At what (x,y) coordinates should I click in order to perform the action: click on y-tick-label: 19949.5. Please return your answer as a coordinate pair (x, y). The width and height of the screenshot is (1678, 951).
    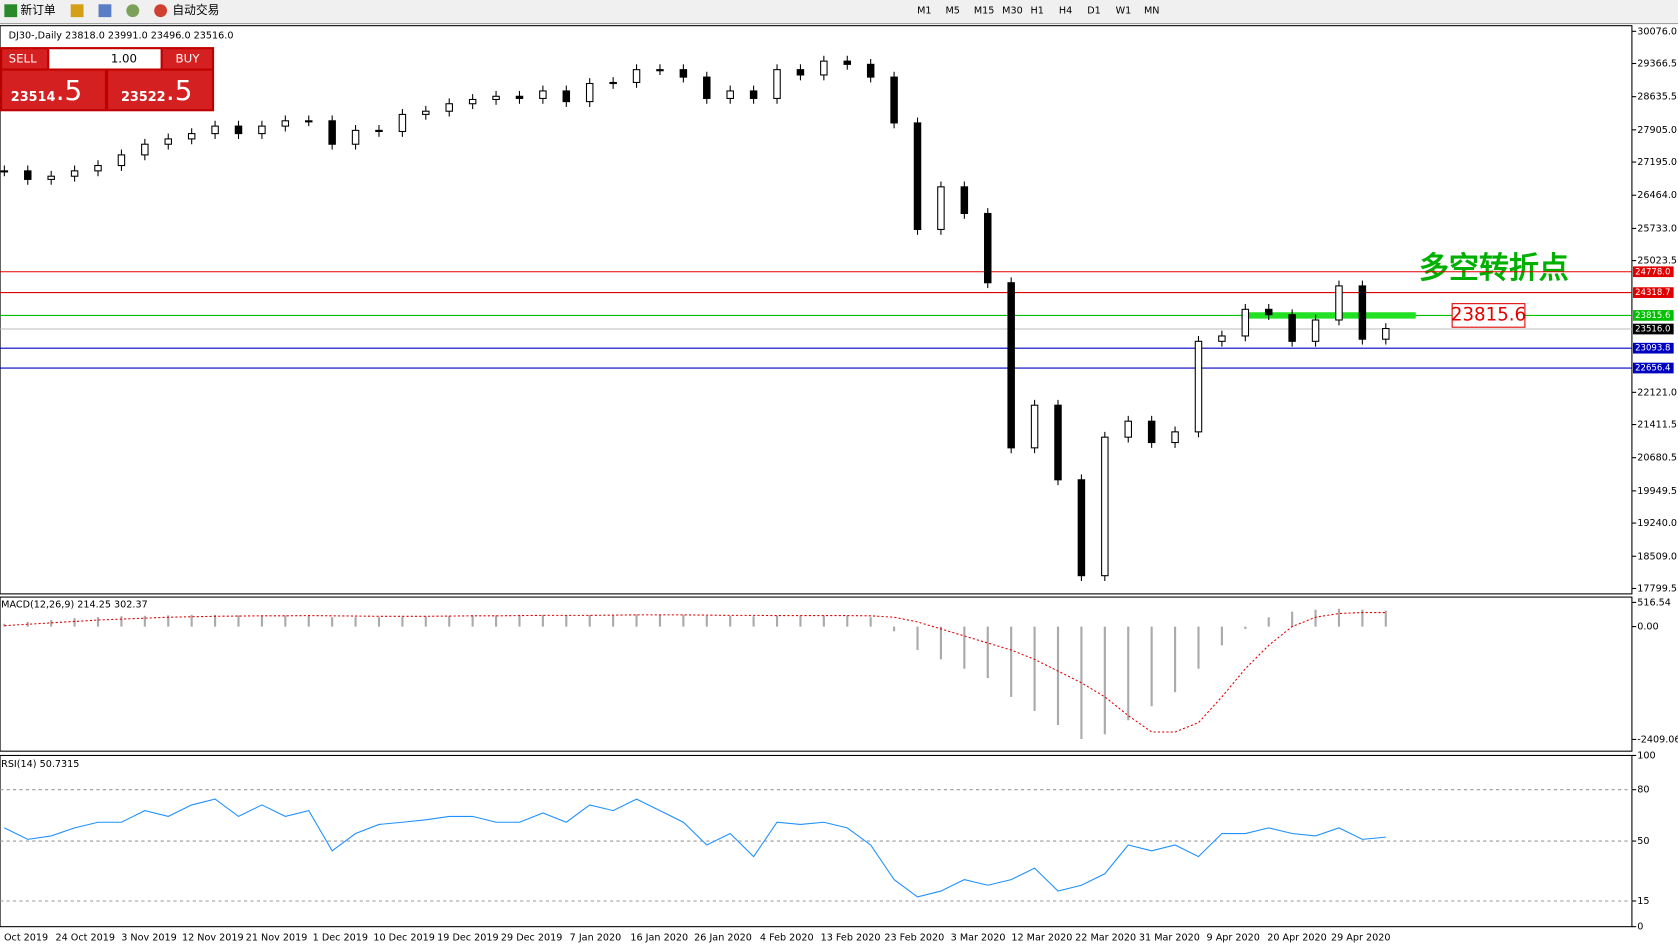
    Looking at the image, I should click on (1657, 491).